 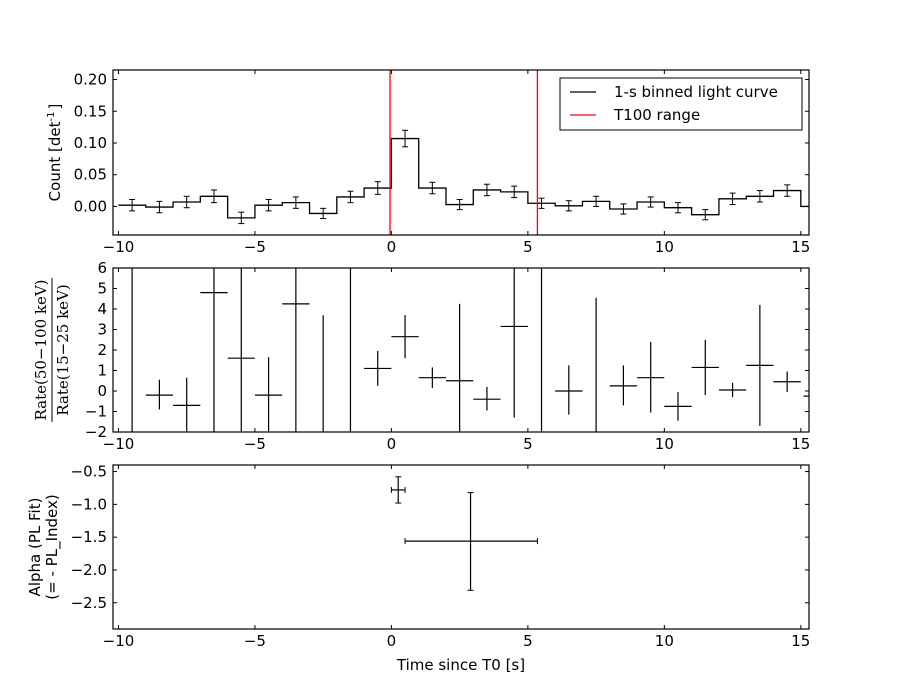 I want to click on legend-label: 1-s binned light curve, so click(x=696, y=92).